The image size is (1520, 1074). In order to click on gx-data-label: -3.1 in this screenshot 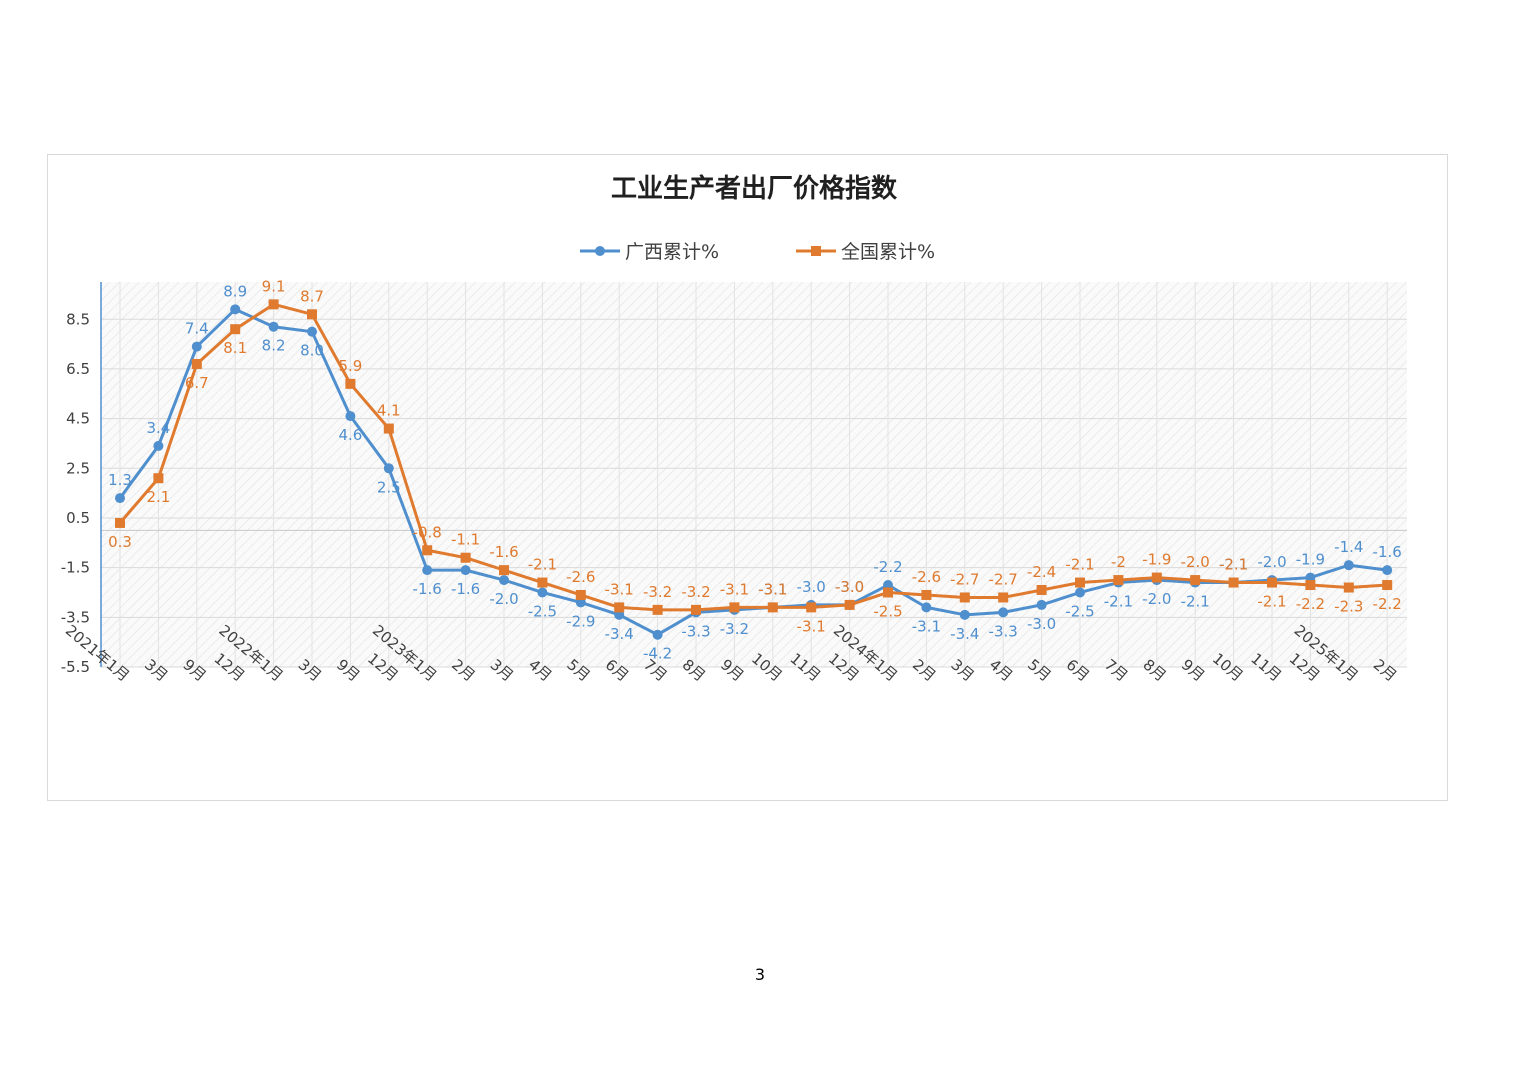, I will do `click(772, 589)`.